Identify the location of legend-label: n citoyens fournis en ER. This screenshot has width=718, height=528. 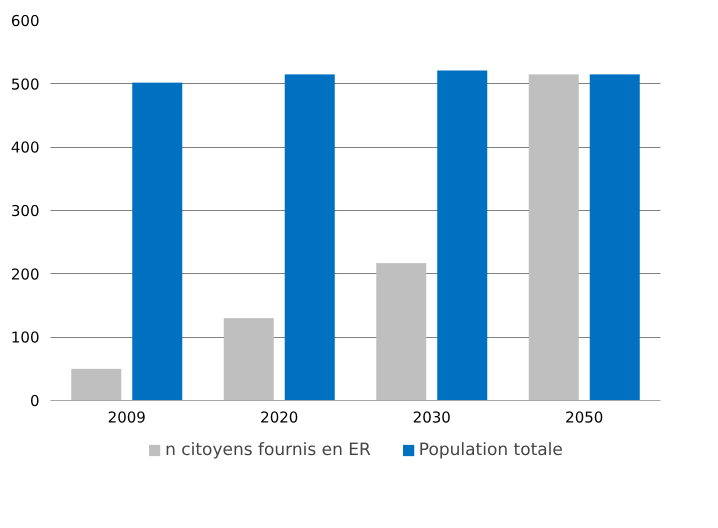
(268, 450).